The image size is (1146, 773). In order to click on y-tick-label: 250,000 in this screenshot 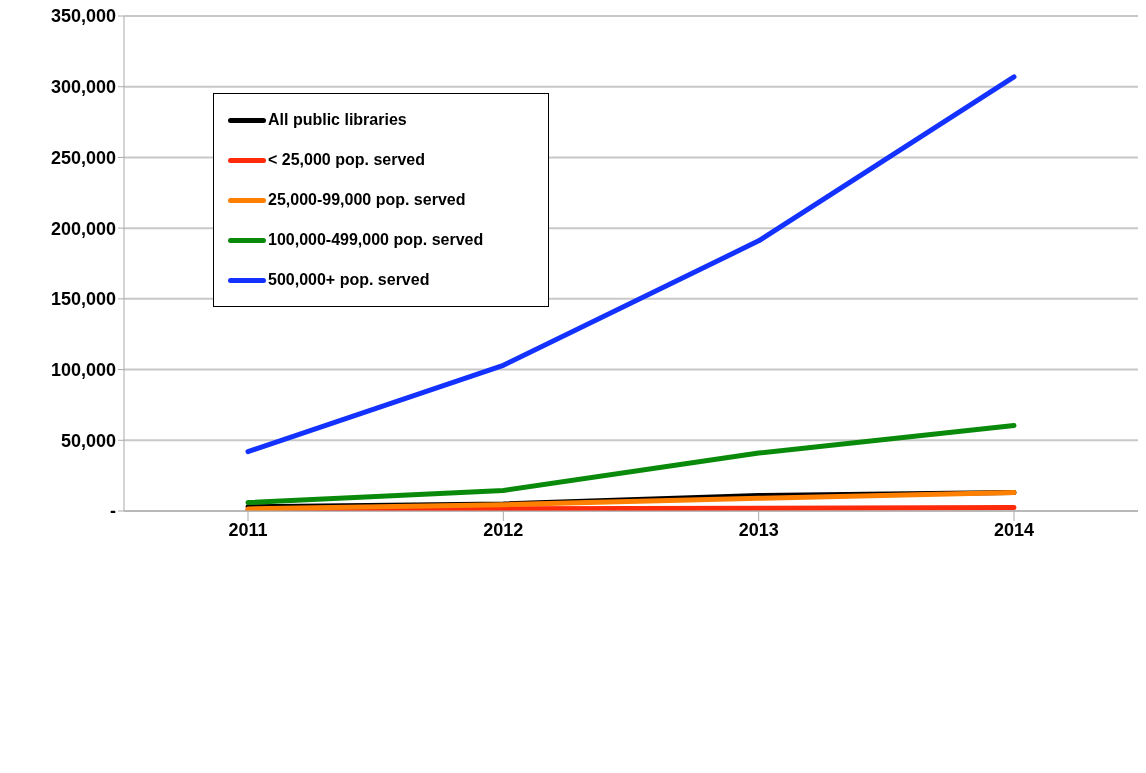, I will do `click(83, 157)`.